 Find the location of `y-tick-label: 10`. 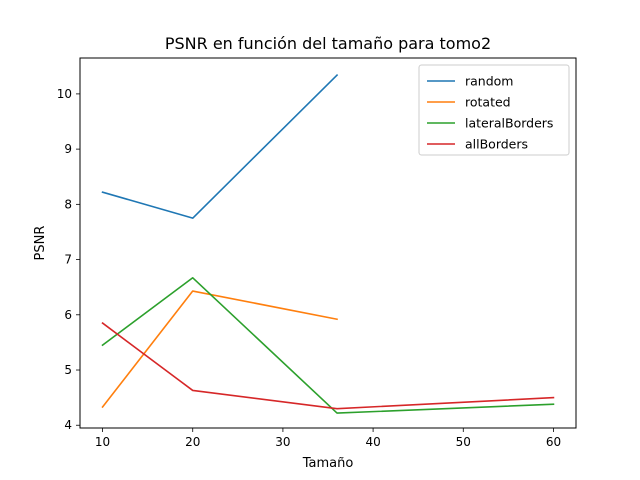

y-tick-label: 10 is located at coordinates (64, 94).